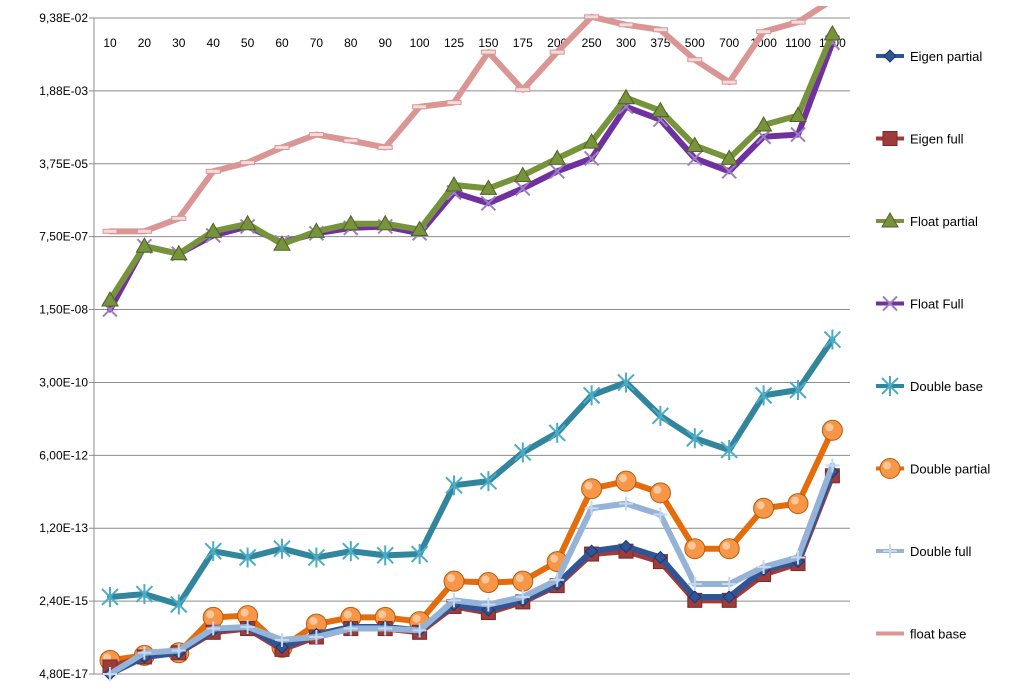  What do you see at coordinates (946, 386) in the screenshot?
I see `legend-label: Double base` at bounding box center [946, 386].